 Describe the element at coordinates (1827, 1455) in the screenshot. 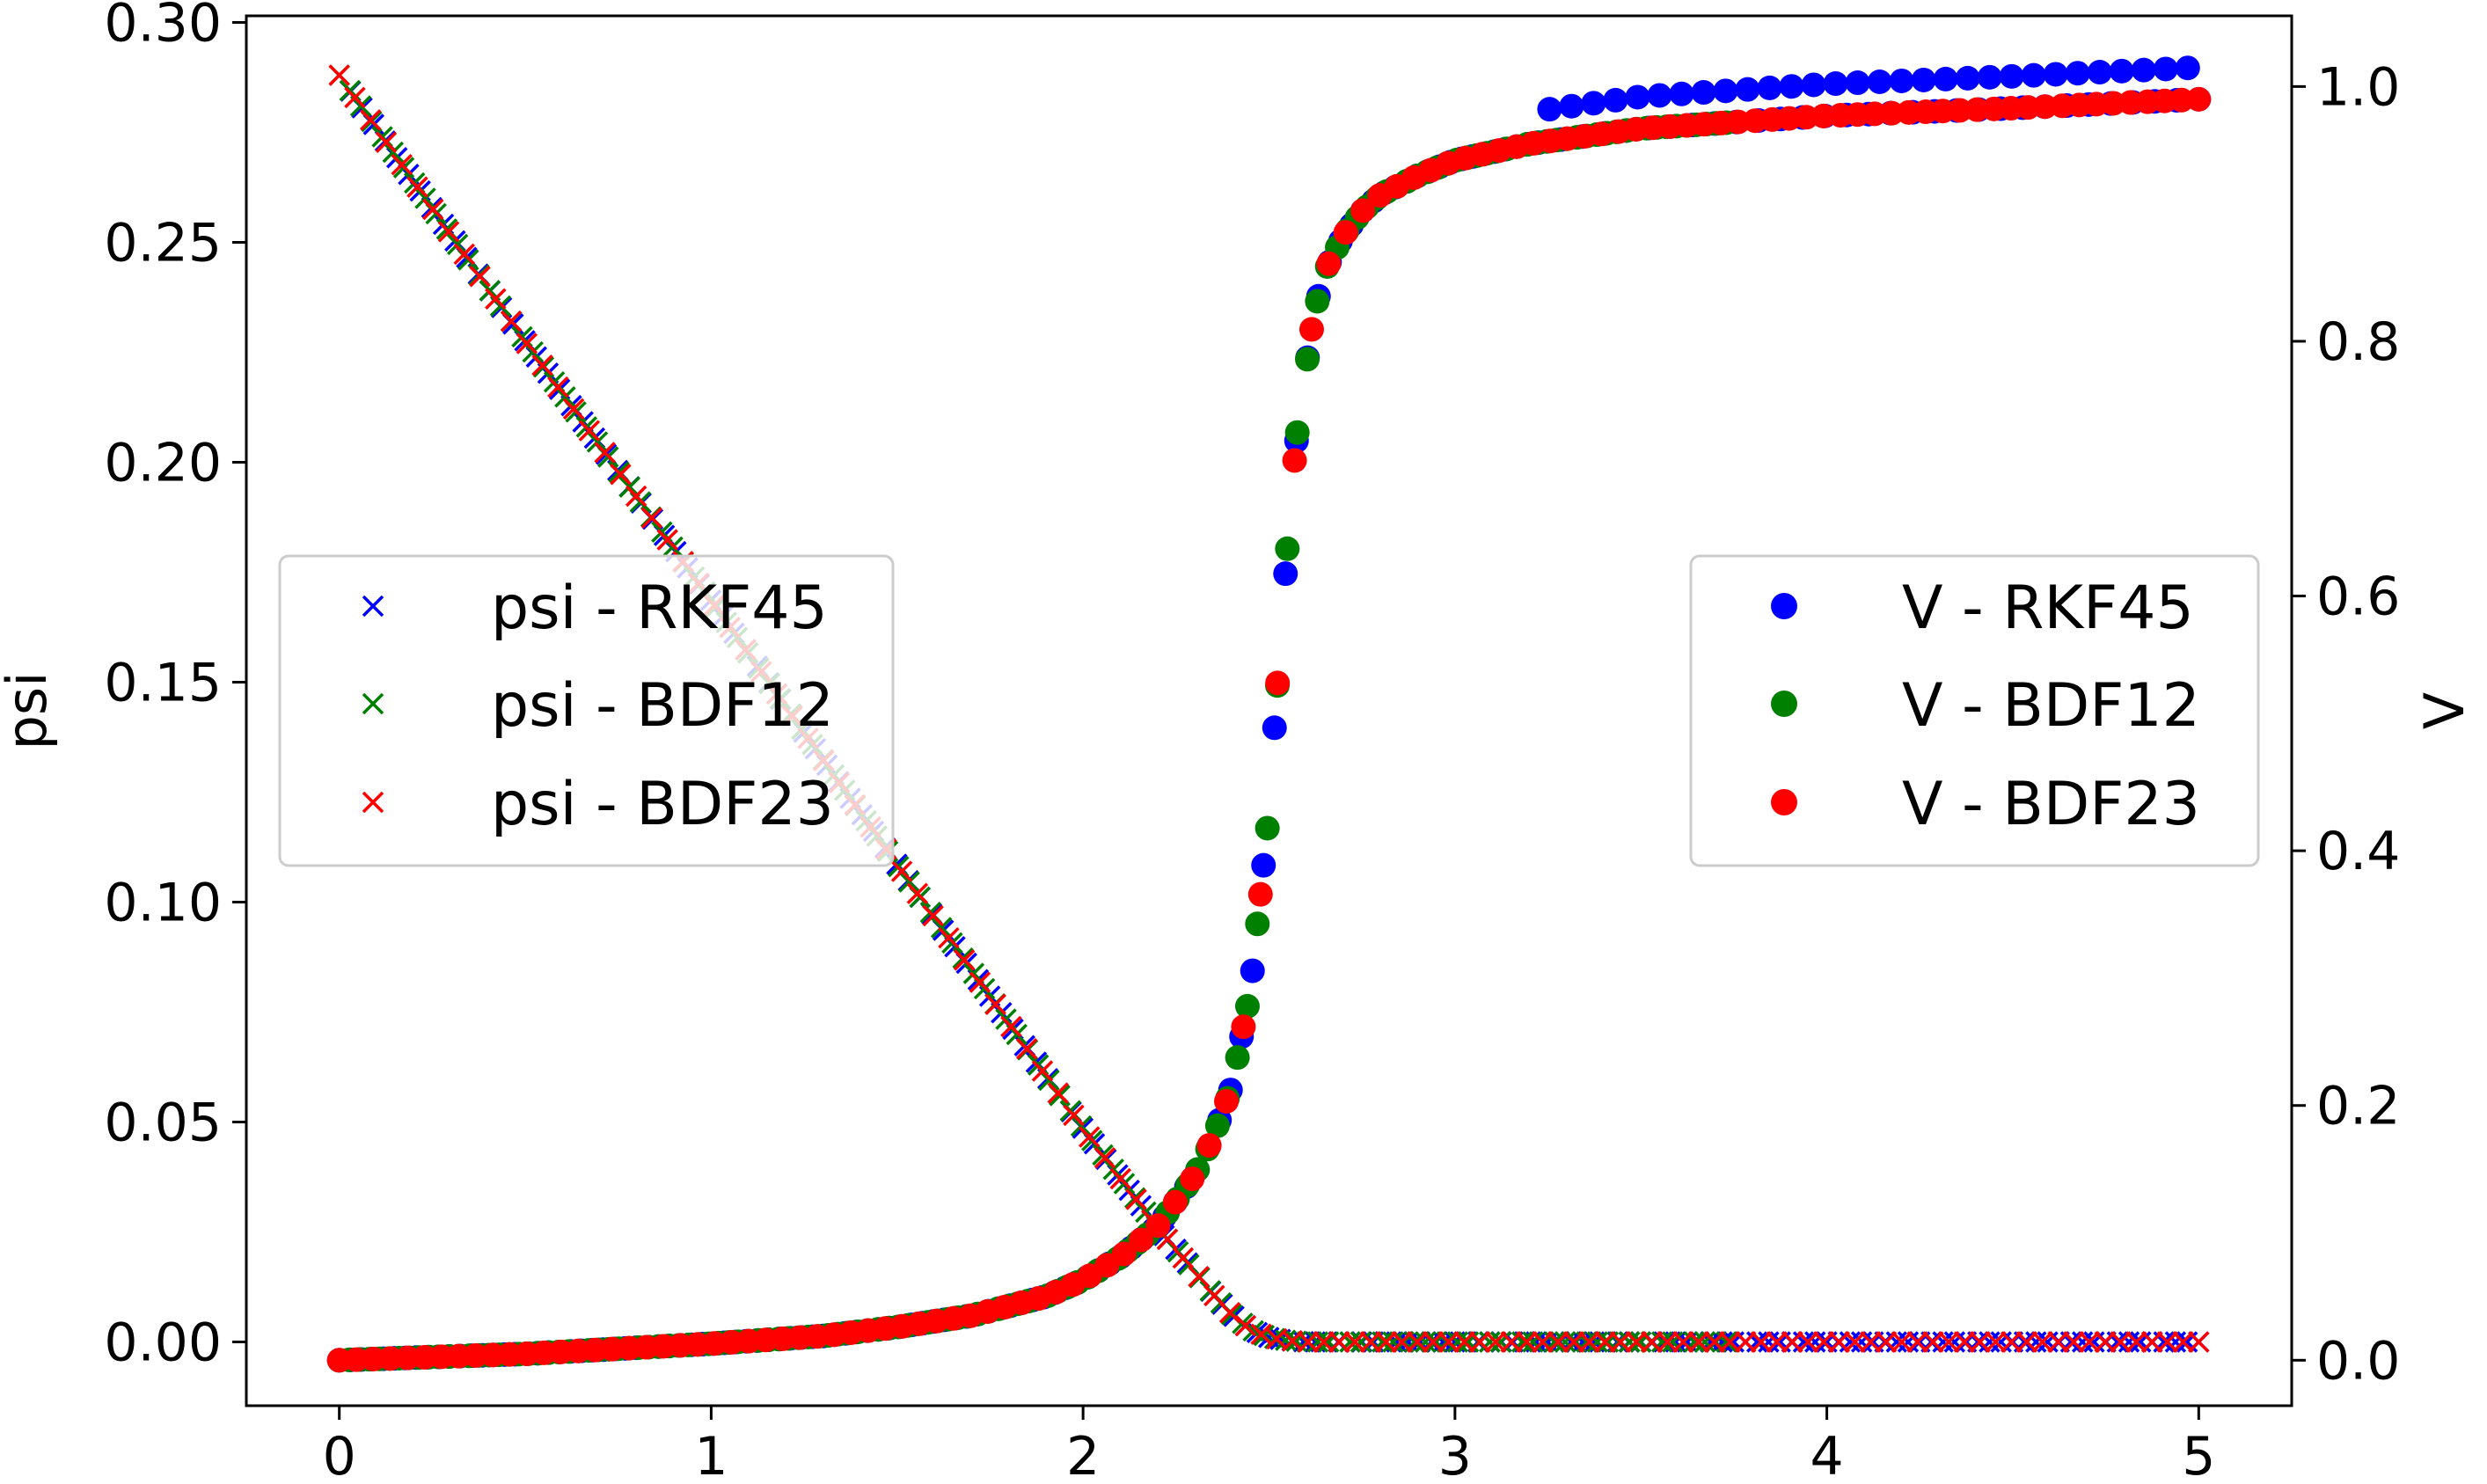

I see `x-tick-label: 4` at that location.